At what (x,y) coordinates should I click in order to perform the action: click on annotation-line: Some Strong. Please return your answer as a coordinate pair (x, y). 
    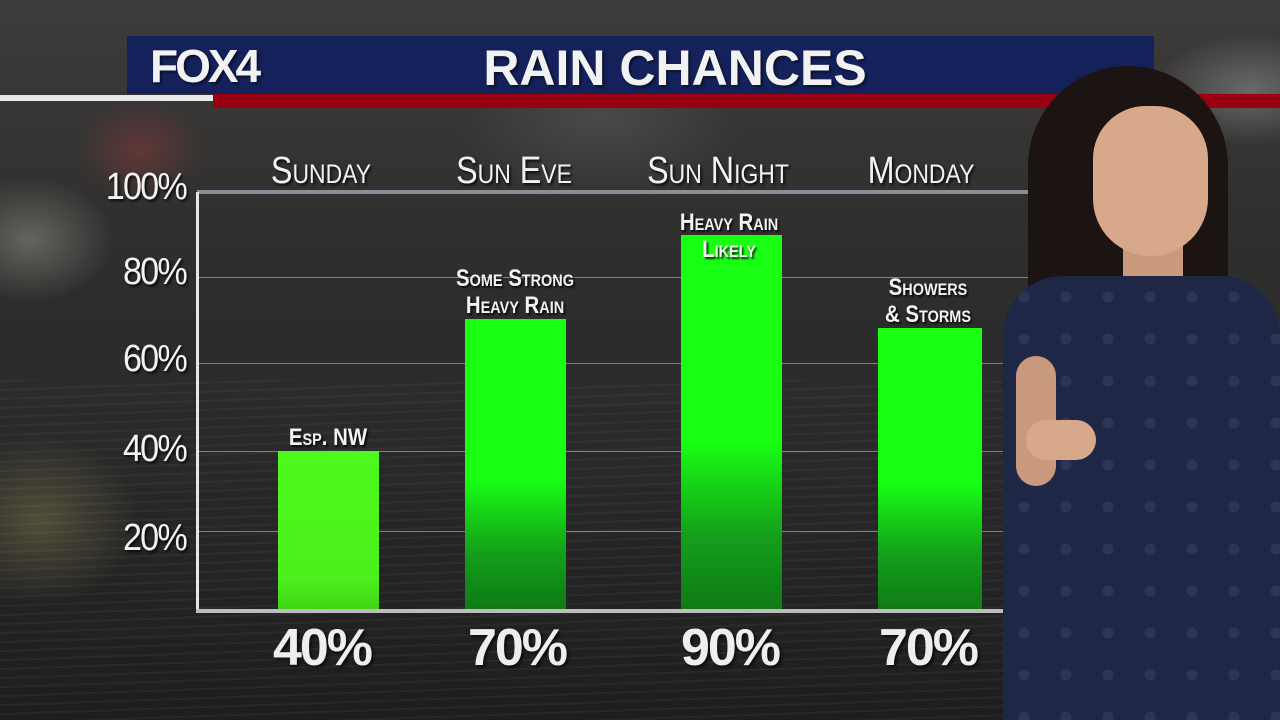
    Looking at the image, I should click on (515, 278).